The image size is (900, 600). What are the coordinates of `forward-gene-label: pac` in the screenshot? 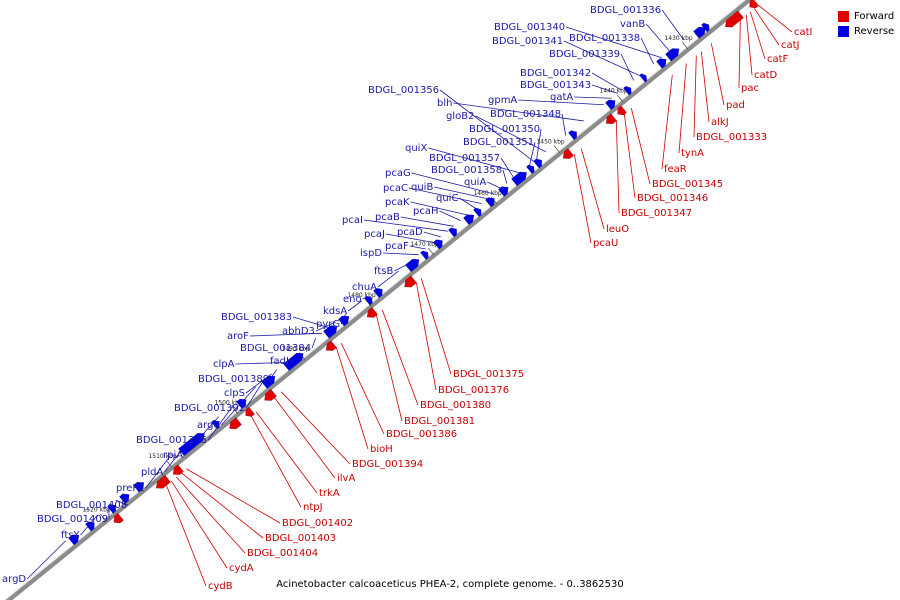 It's located at (750, 88).